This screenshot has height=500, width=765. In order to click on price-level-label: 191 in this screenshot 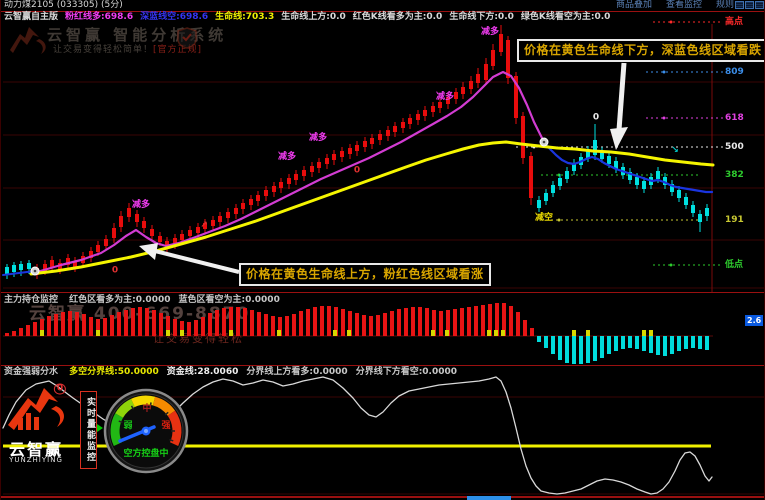, I will do `click(734, 220)`.